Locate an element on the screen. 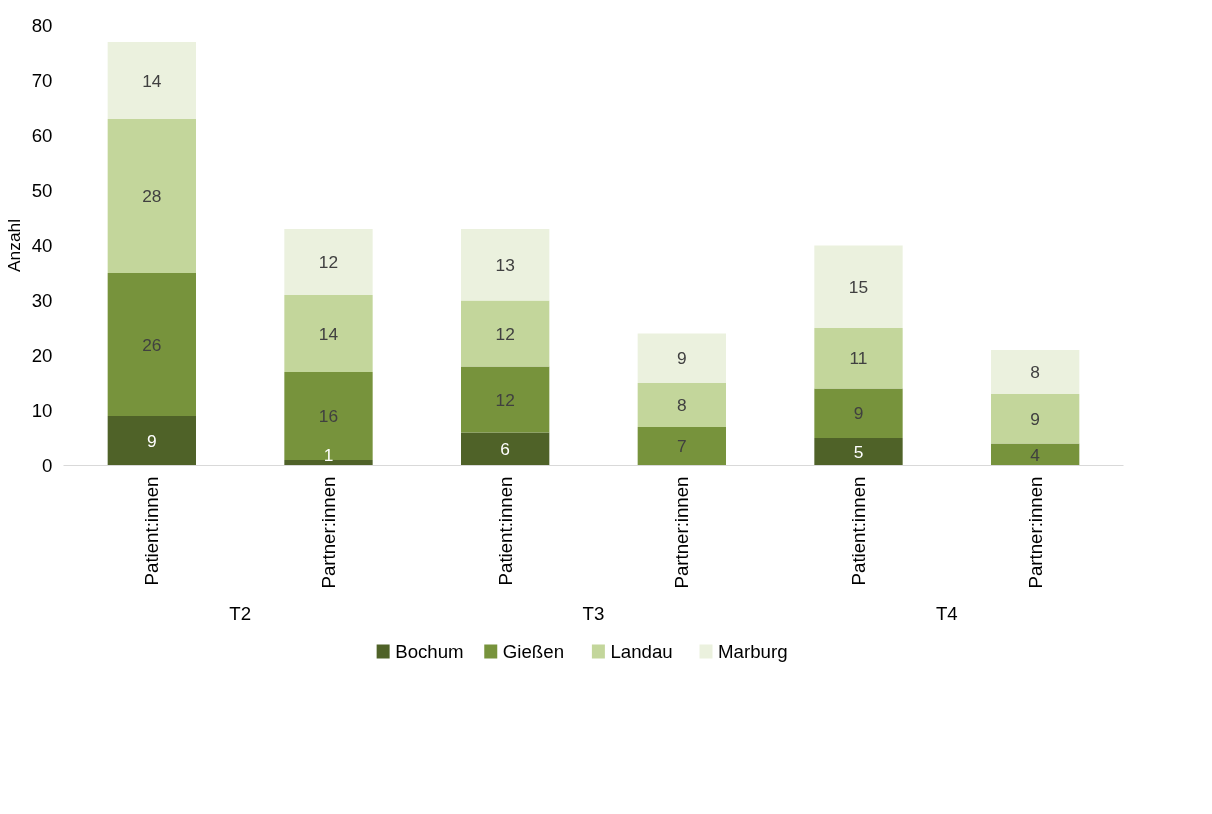  text: T4 is located at coordinates (946, 613).